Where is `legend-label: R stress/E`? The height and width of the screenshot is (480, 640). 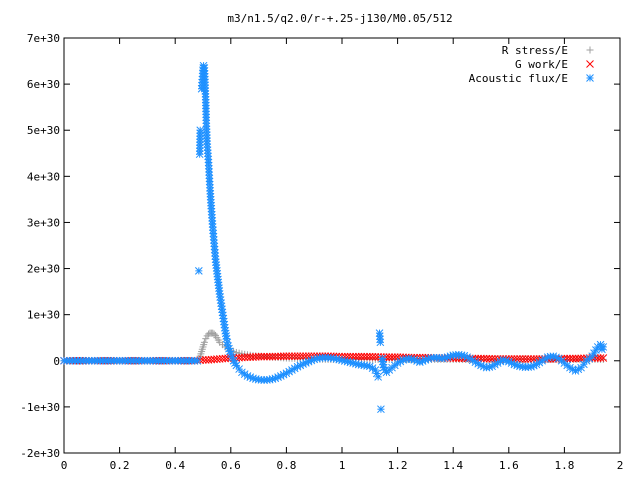
legend-label: R stress/E is located at coordinates (535, 50).